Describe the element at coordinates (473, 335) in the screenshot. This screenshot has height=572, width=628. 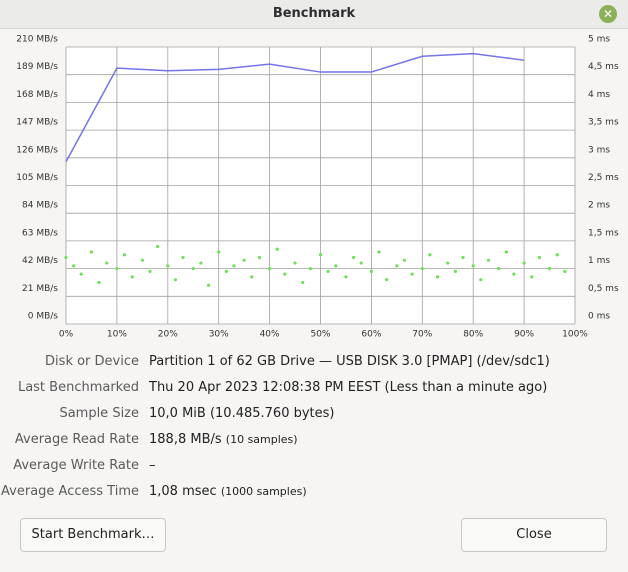
I see `x-tick-label: 80%` at that location.